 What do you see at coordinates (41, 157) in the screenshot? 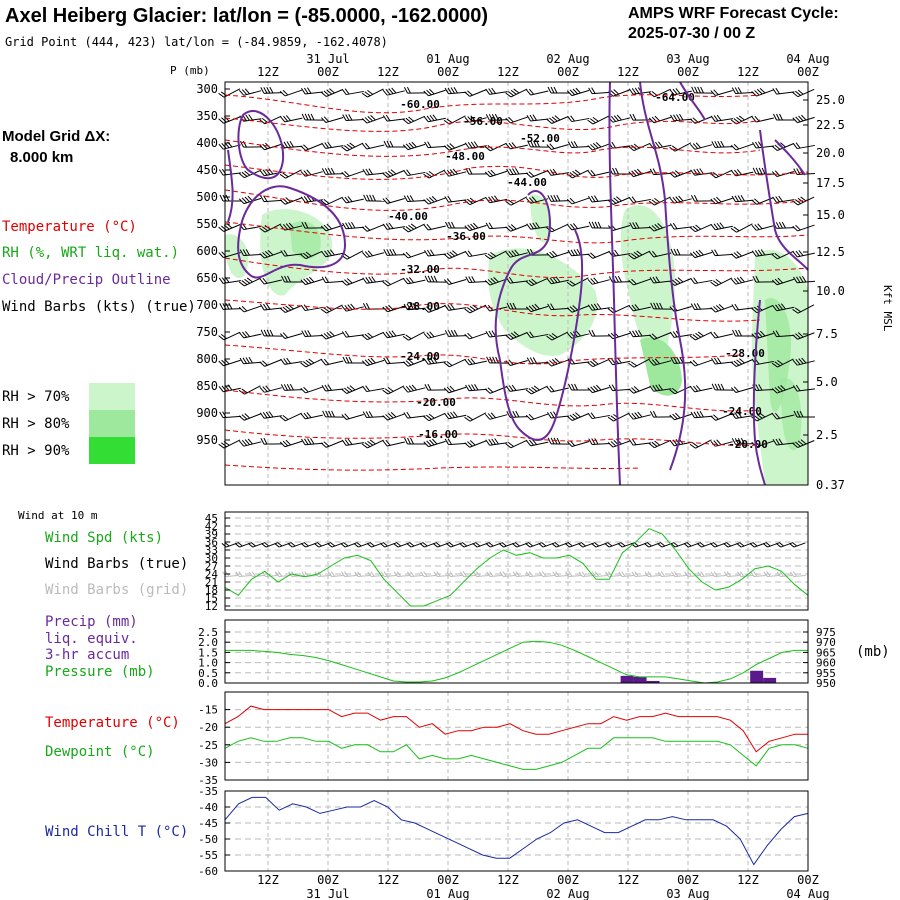
I see `model-grid-value: 8.000 km` at bounding box center [41, 157].